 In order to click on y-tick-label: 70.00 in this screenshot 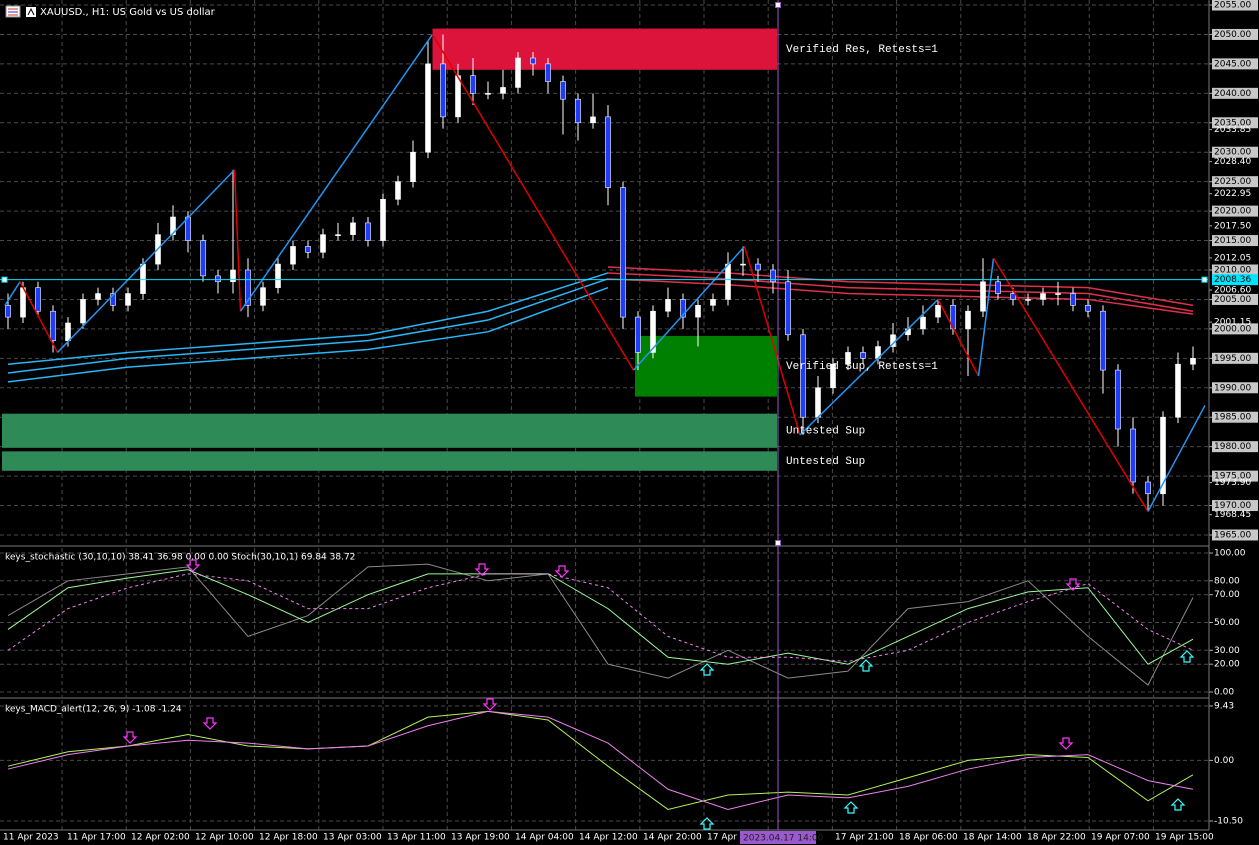, I will do `click(1227, 595)`.